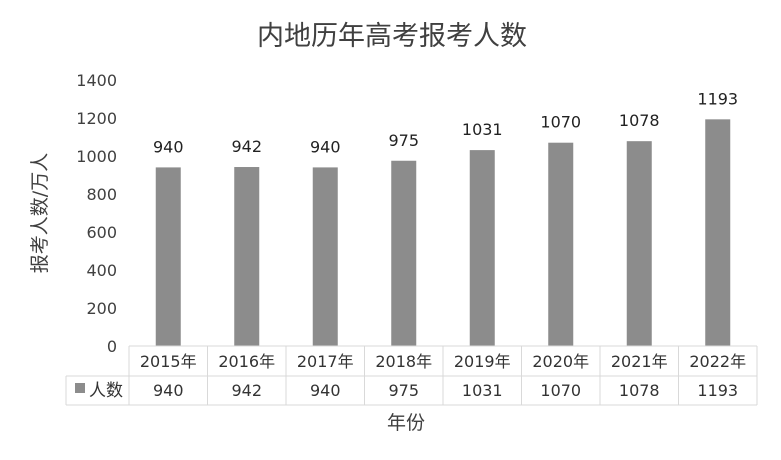 This screenshot has height=460, width=781. I want to click on x-tick-label: 2018年, so click(403, 361).